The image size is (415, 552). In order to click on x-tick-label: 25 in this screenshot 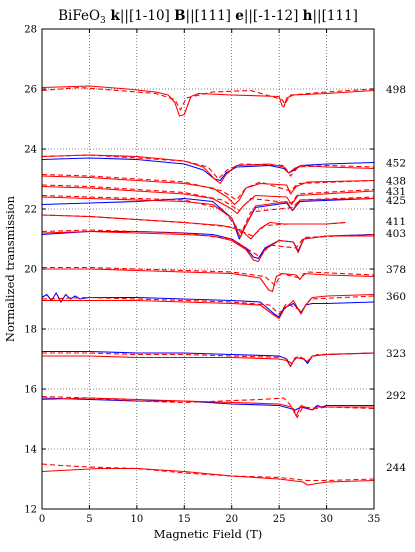, I will do `click(279, 519)`.